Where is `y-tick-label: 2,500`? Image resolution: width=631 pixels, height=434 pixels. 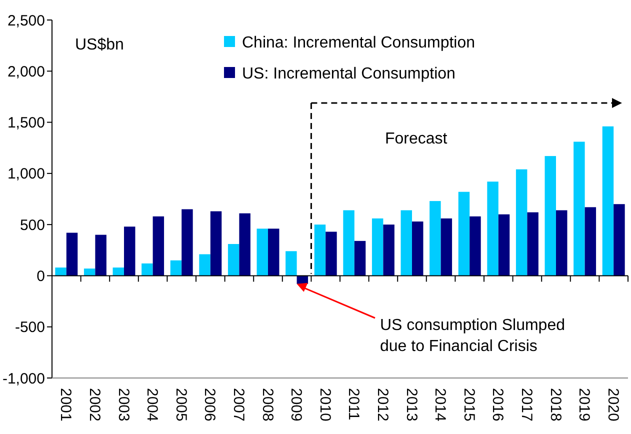
y-tick-label: 2,500 is located at coordinates (26, 21).